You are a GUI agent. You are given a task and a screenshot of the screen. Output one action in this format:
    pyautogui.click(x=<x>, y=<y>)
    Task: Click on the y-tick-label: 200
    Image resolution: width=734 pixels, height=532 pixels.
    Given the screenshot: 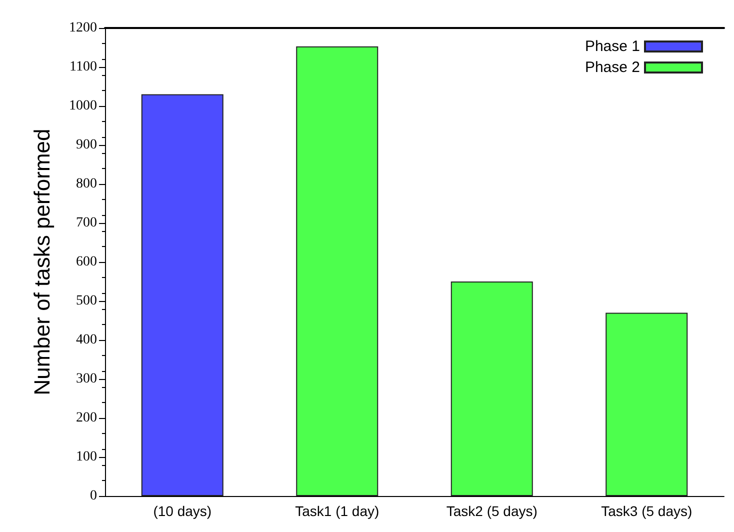 What is the action you would take?
    pyautogui.click(x=86, y=418)
    